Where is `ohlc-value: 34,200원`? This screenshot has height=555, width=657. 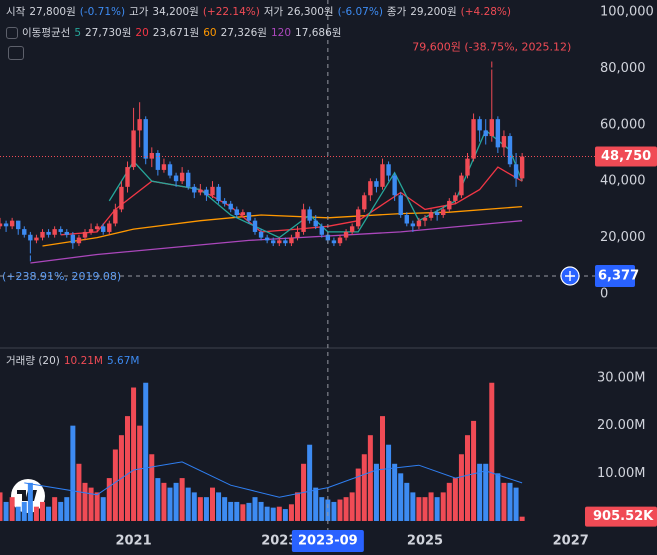
ohlc-value: 34,200원 is located at coordinates (175, 12).